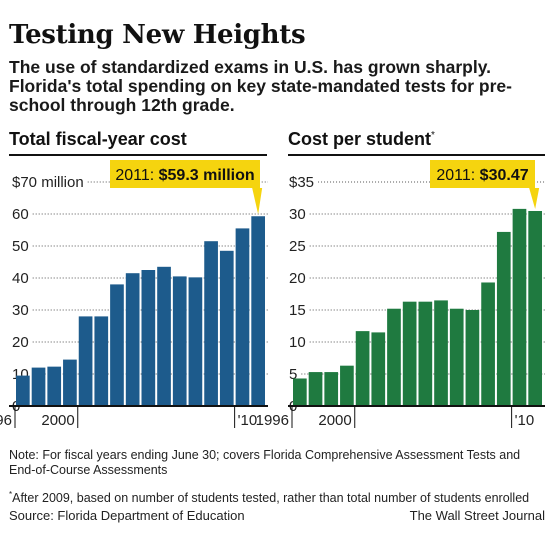 Image resolution: width=555 pixels, height=546 pixels. I want to click on left-bar-1997, so click(38, 386).